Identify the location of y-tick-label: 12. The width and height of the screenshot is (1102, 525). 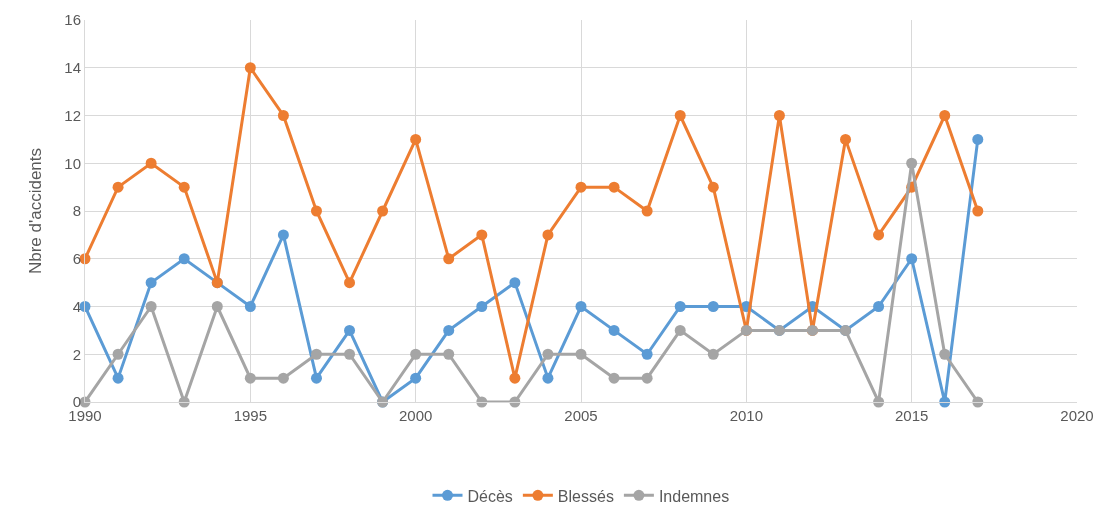
(72, 115).